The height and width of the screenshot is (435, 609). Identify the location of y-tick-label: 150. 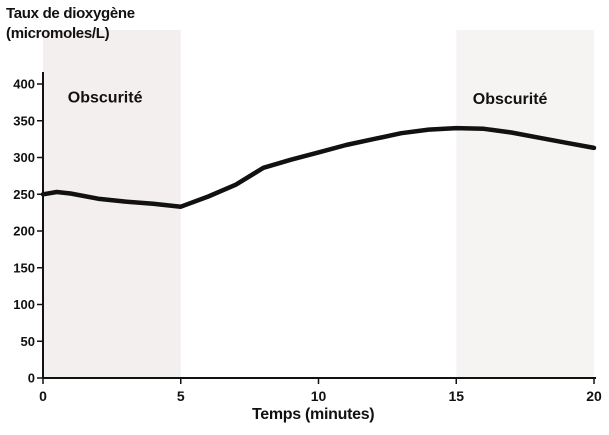
(24, 267).